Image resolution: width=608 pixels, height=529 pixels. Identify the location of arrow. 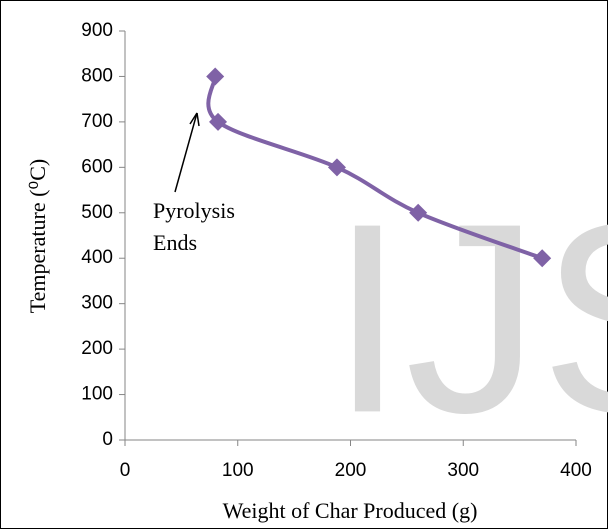
(186, 152).